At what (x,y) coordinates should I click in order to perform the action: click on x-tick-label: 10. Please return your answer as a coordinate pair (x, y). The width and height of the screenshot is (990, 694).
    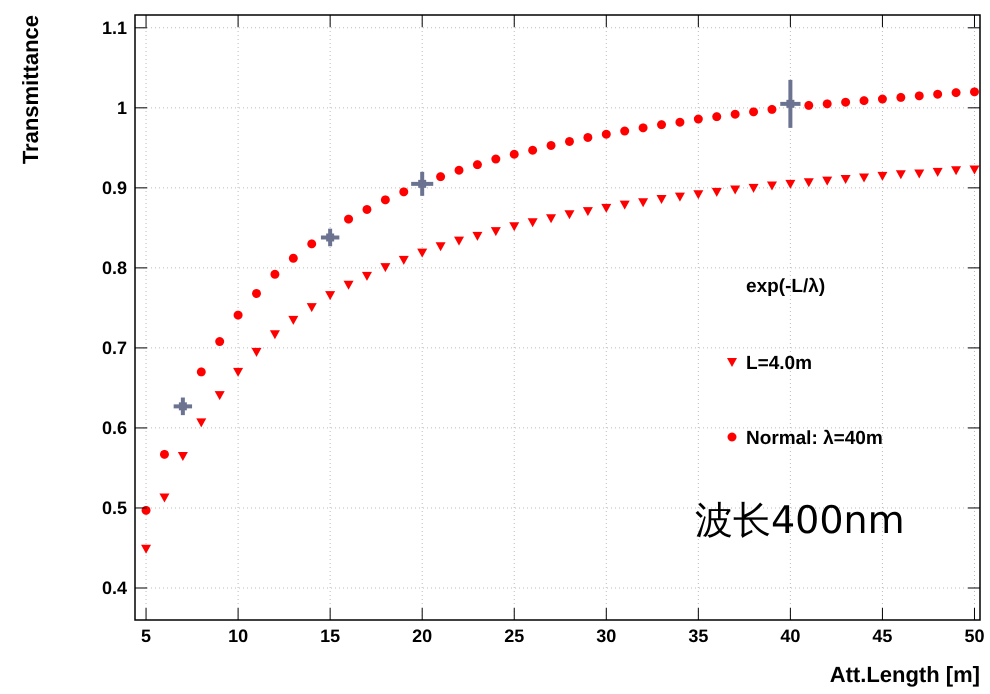
    Looking at the image, I should click on (238, 636).